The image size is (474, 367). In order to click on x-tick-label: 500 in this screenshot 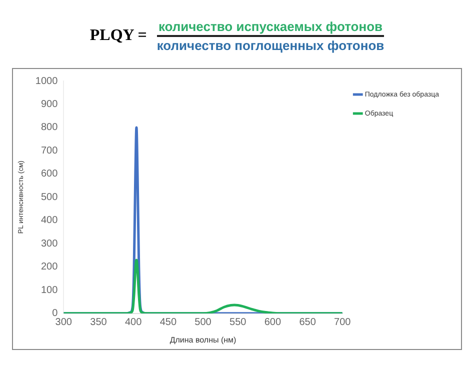, I will do `click(203, 322)`.